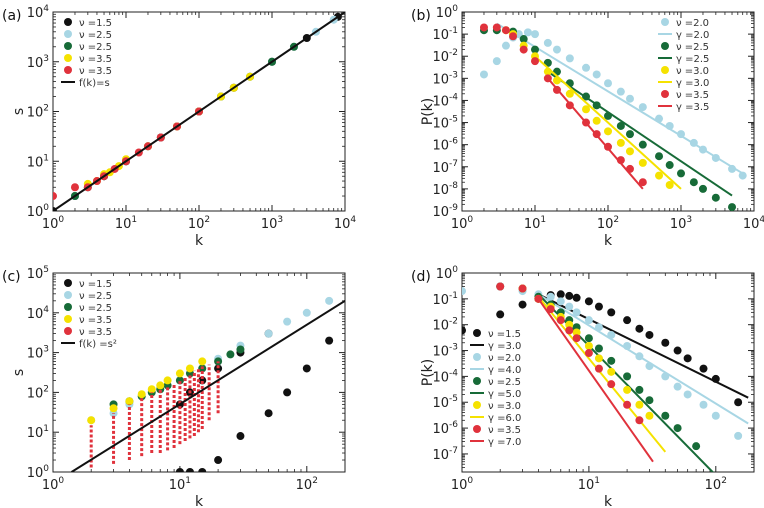 The image size is (764, 508). I want to click on legend-label: ν =2.0, so click(692, 23).